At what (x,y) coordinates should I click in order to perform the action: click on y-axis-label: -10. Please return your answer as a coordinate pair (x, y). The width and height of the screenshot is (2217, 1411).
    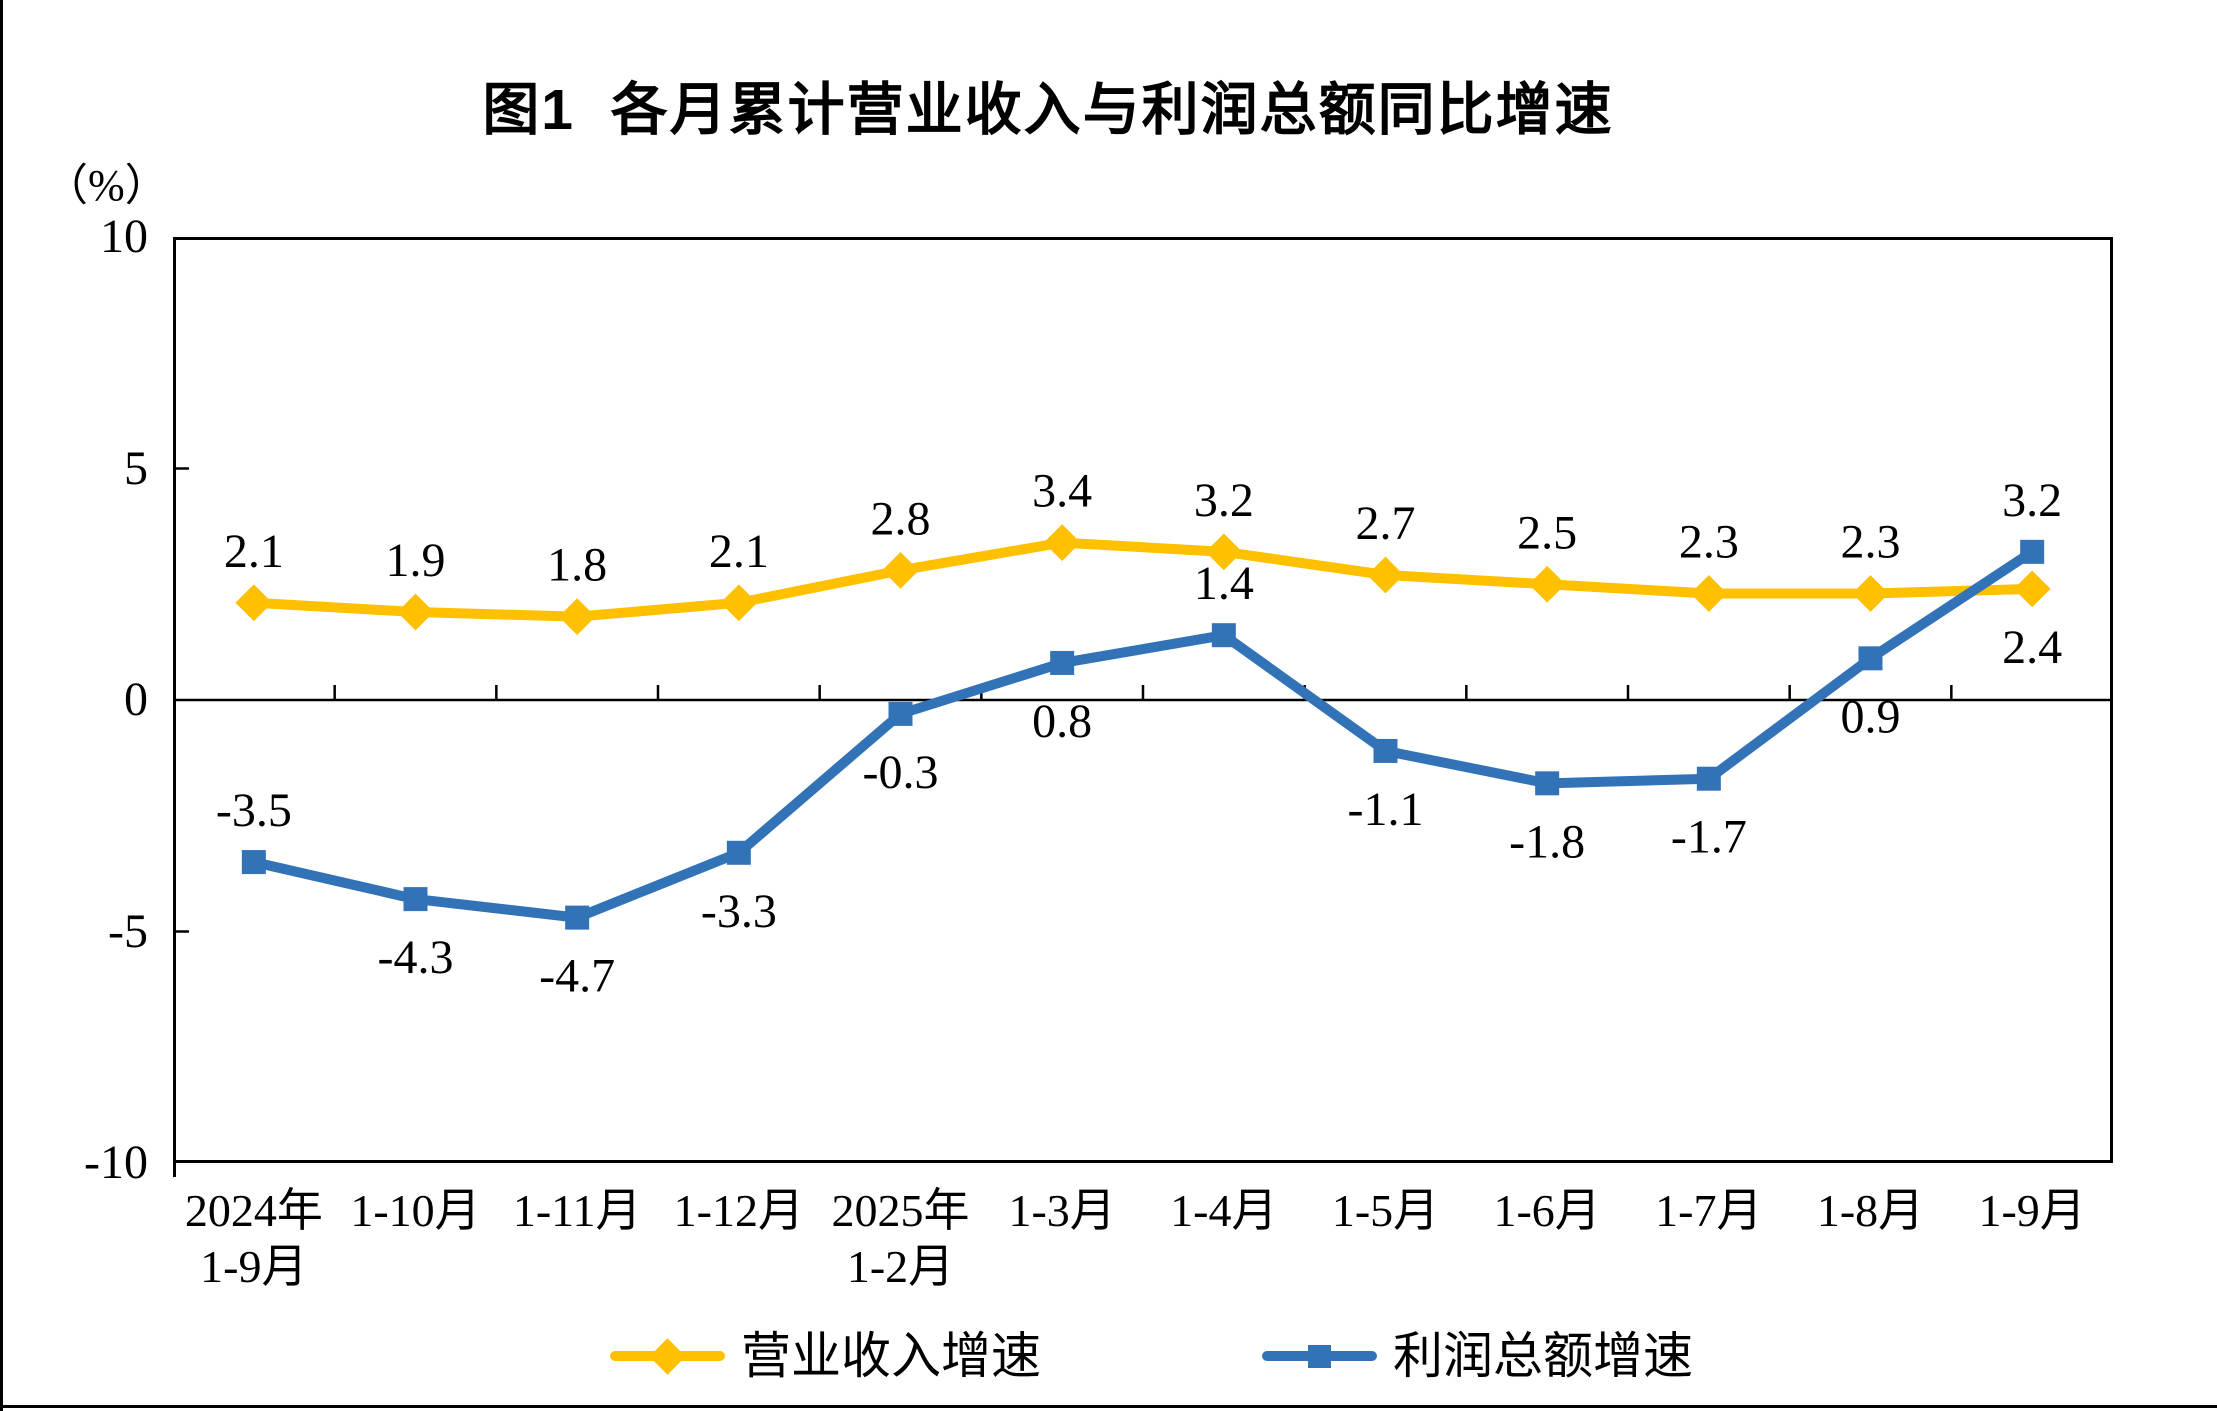
    Looking at the image, I should click on (116, 1162).